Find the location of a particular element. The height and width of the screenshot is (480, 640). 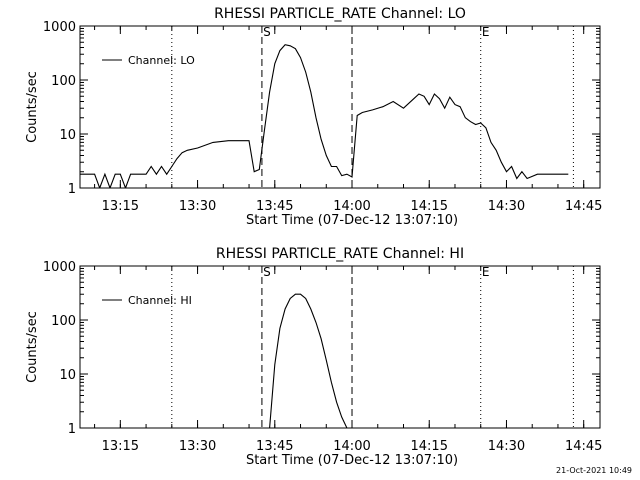

chart-title: RHESSI PARTICLE_RATE Channel: LO is located at coordinates (340, 14).